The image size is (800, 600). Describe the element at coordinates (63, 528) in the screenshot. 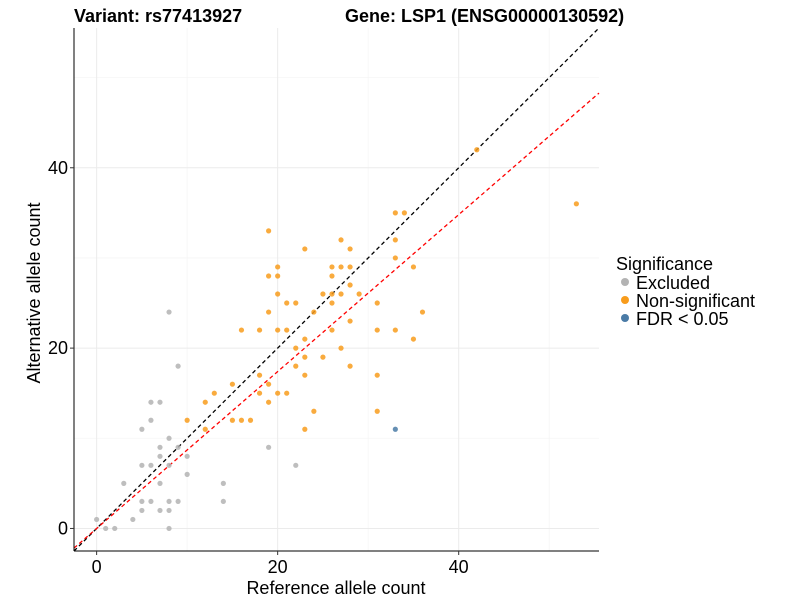

I see `y-tick-label: 0` at that location.